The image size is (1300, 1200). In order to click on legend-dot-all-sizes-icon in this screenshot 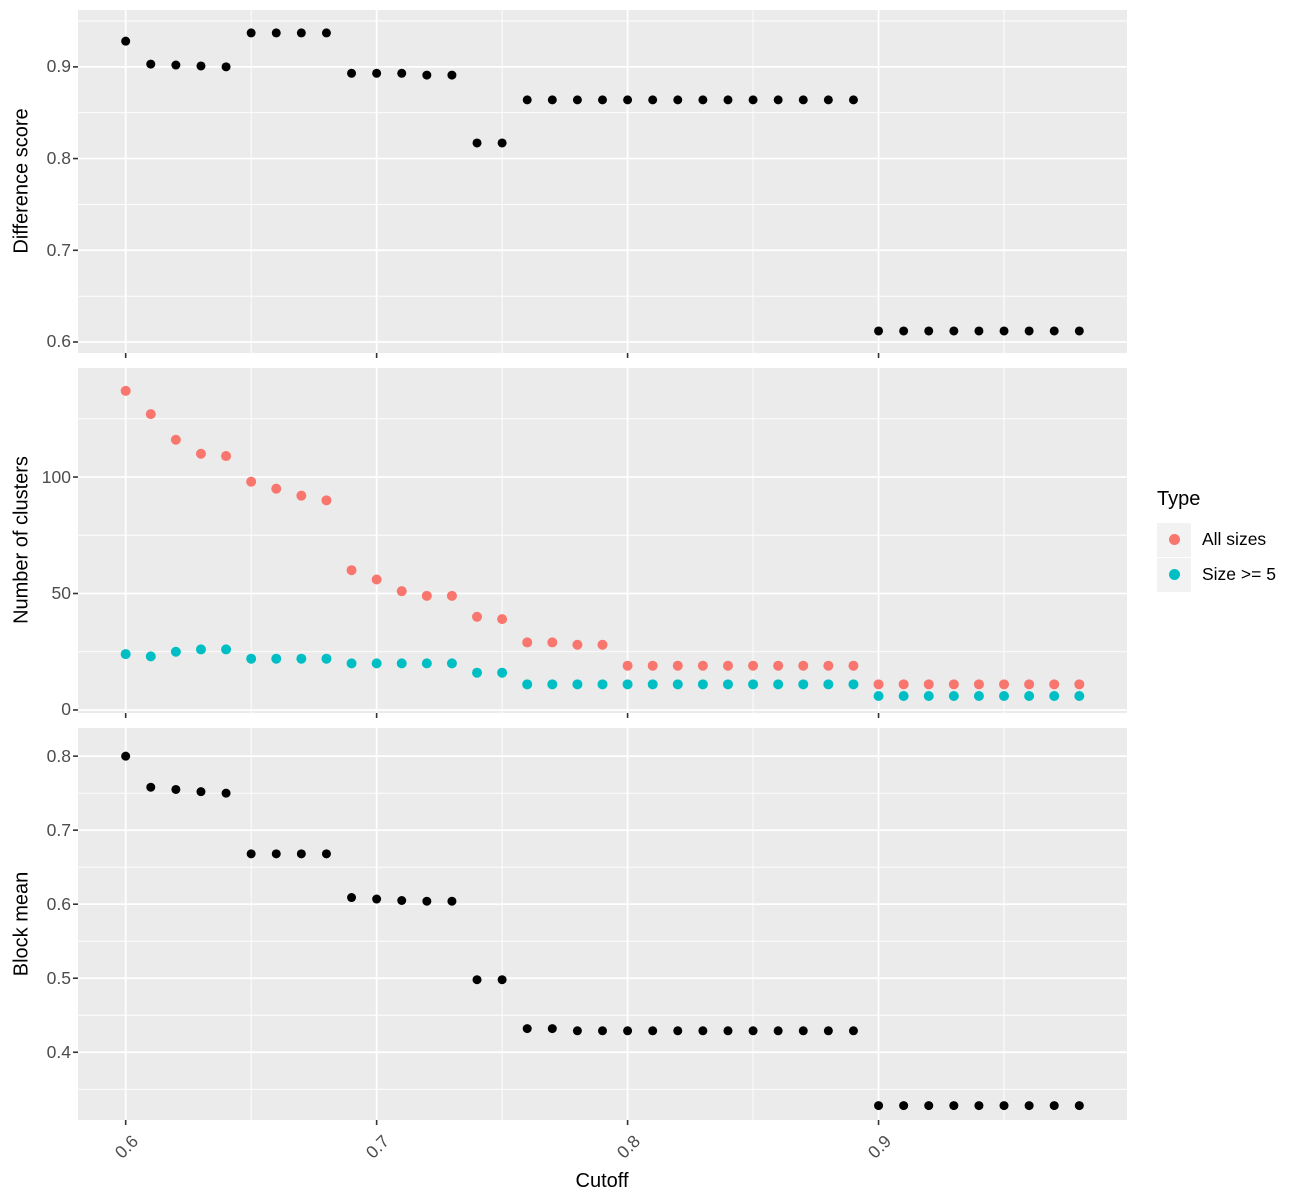, I will do `click(1174, 539)`.